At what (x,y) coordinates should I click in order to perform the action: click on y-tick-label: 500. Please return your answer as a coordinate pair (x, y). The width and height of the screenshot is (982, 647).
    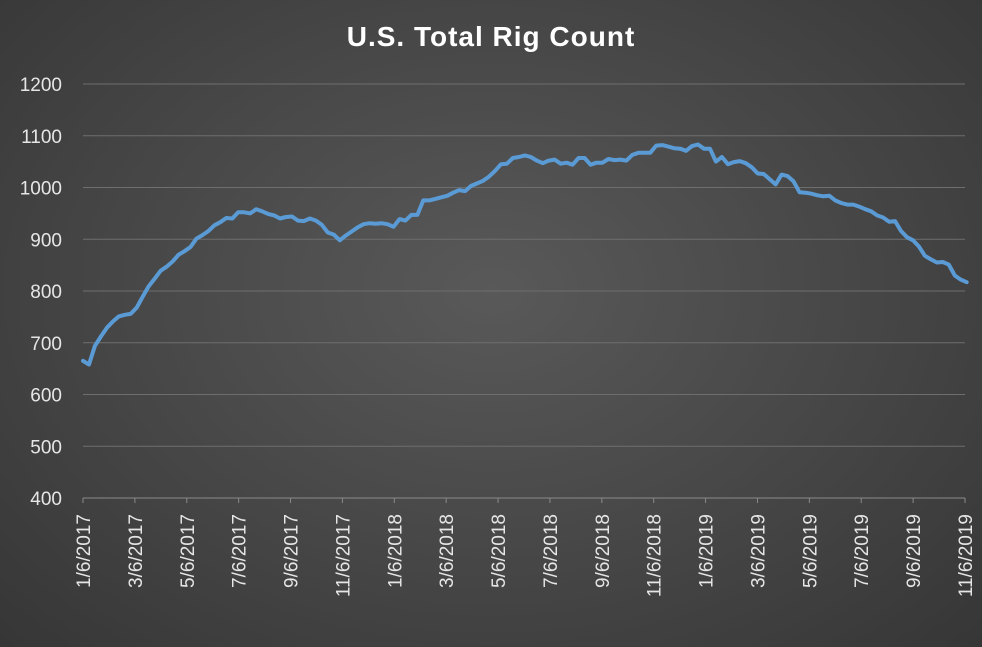
    Looking at the image, I should click on (46, 447).